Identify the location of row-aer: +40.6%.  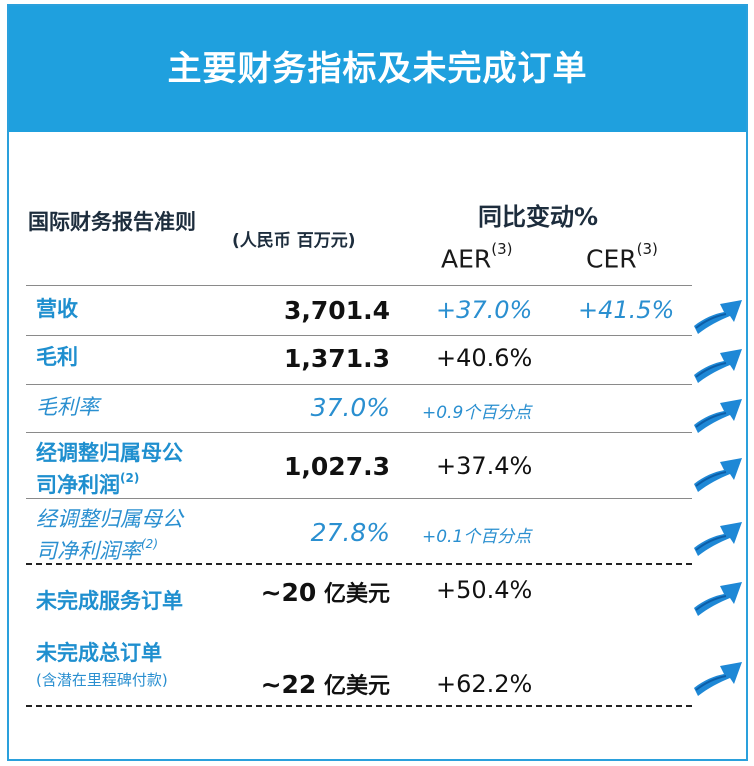
(484, 358).